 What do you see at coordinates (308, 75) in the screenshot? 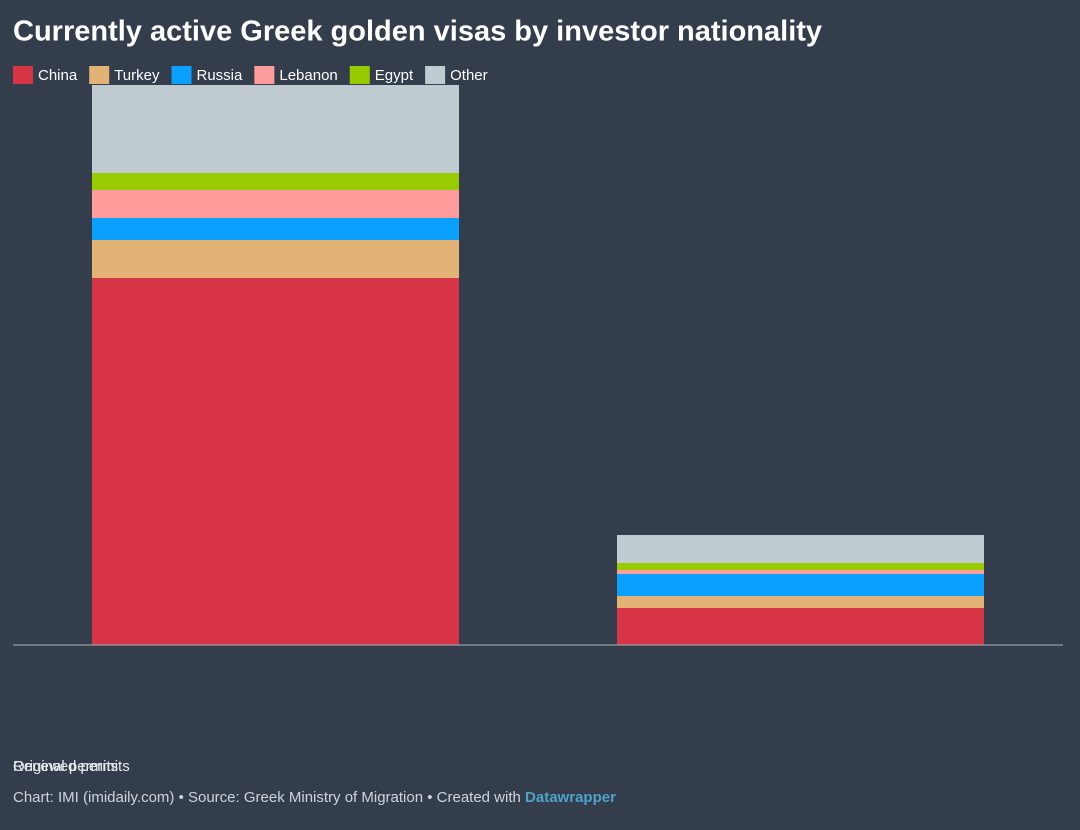
I see `legend-label: Lebanon` at bounding box center [308, 75].